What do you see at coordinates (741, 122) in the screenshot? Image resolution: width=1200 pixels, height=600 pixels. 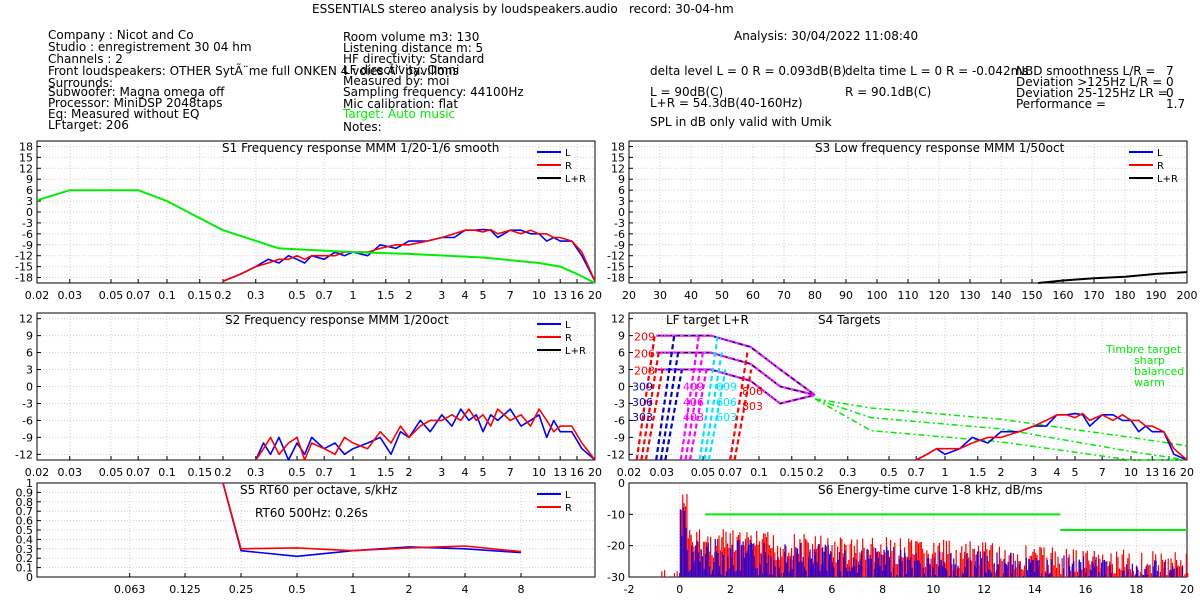 I see `spl-note: SPL in dB only valid with Umik` at bounding box center [741, 122].